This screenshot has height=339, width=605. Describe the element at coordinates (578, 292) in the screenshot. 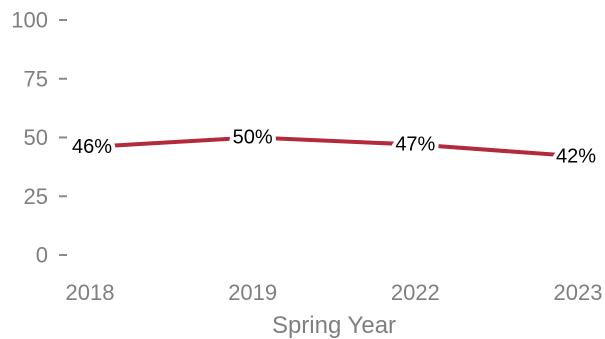

I see `x-tick-label: 2023` at that location.